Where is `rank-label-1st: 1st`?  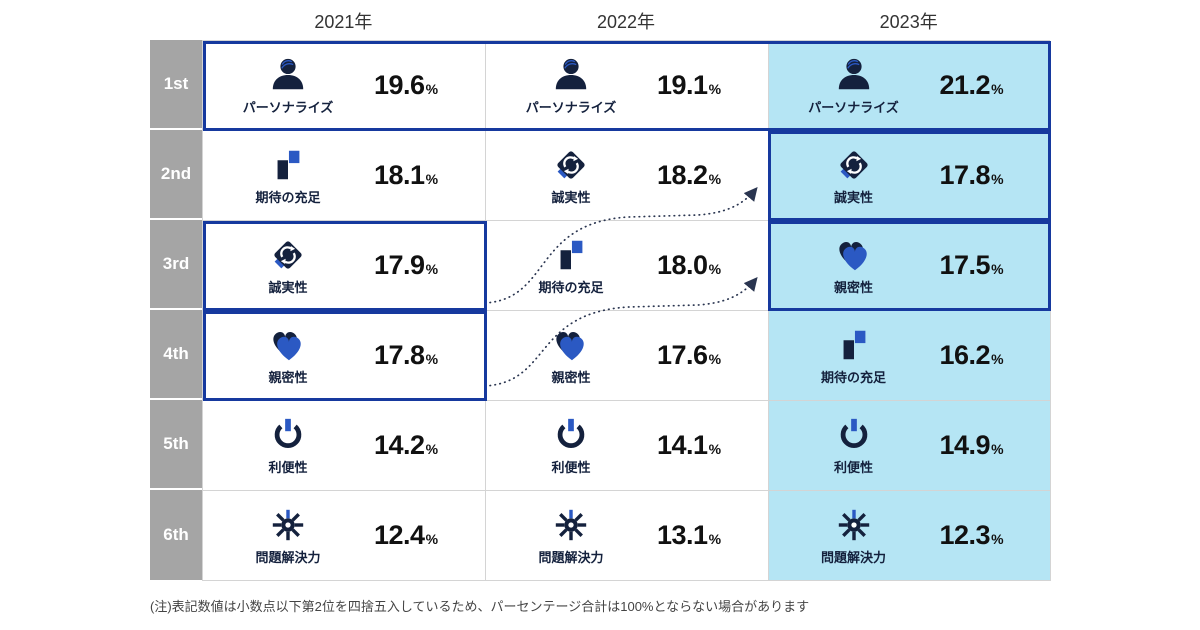
rank-label-1st: 1st is located at coordinates (176, 85).